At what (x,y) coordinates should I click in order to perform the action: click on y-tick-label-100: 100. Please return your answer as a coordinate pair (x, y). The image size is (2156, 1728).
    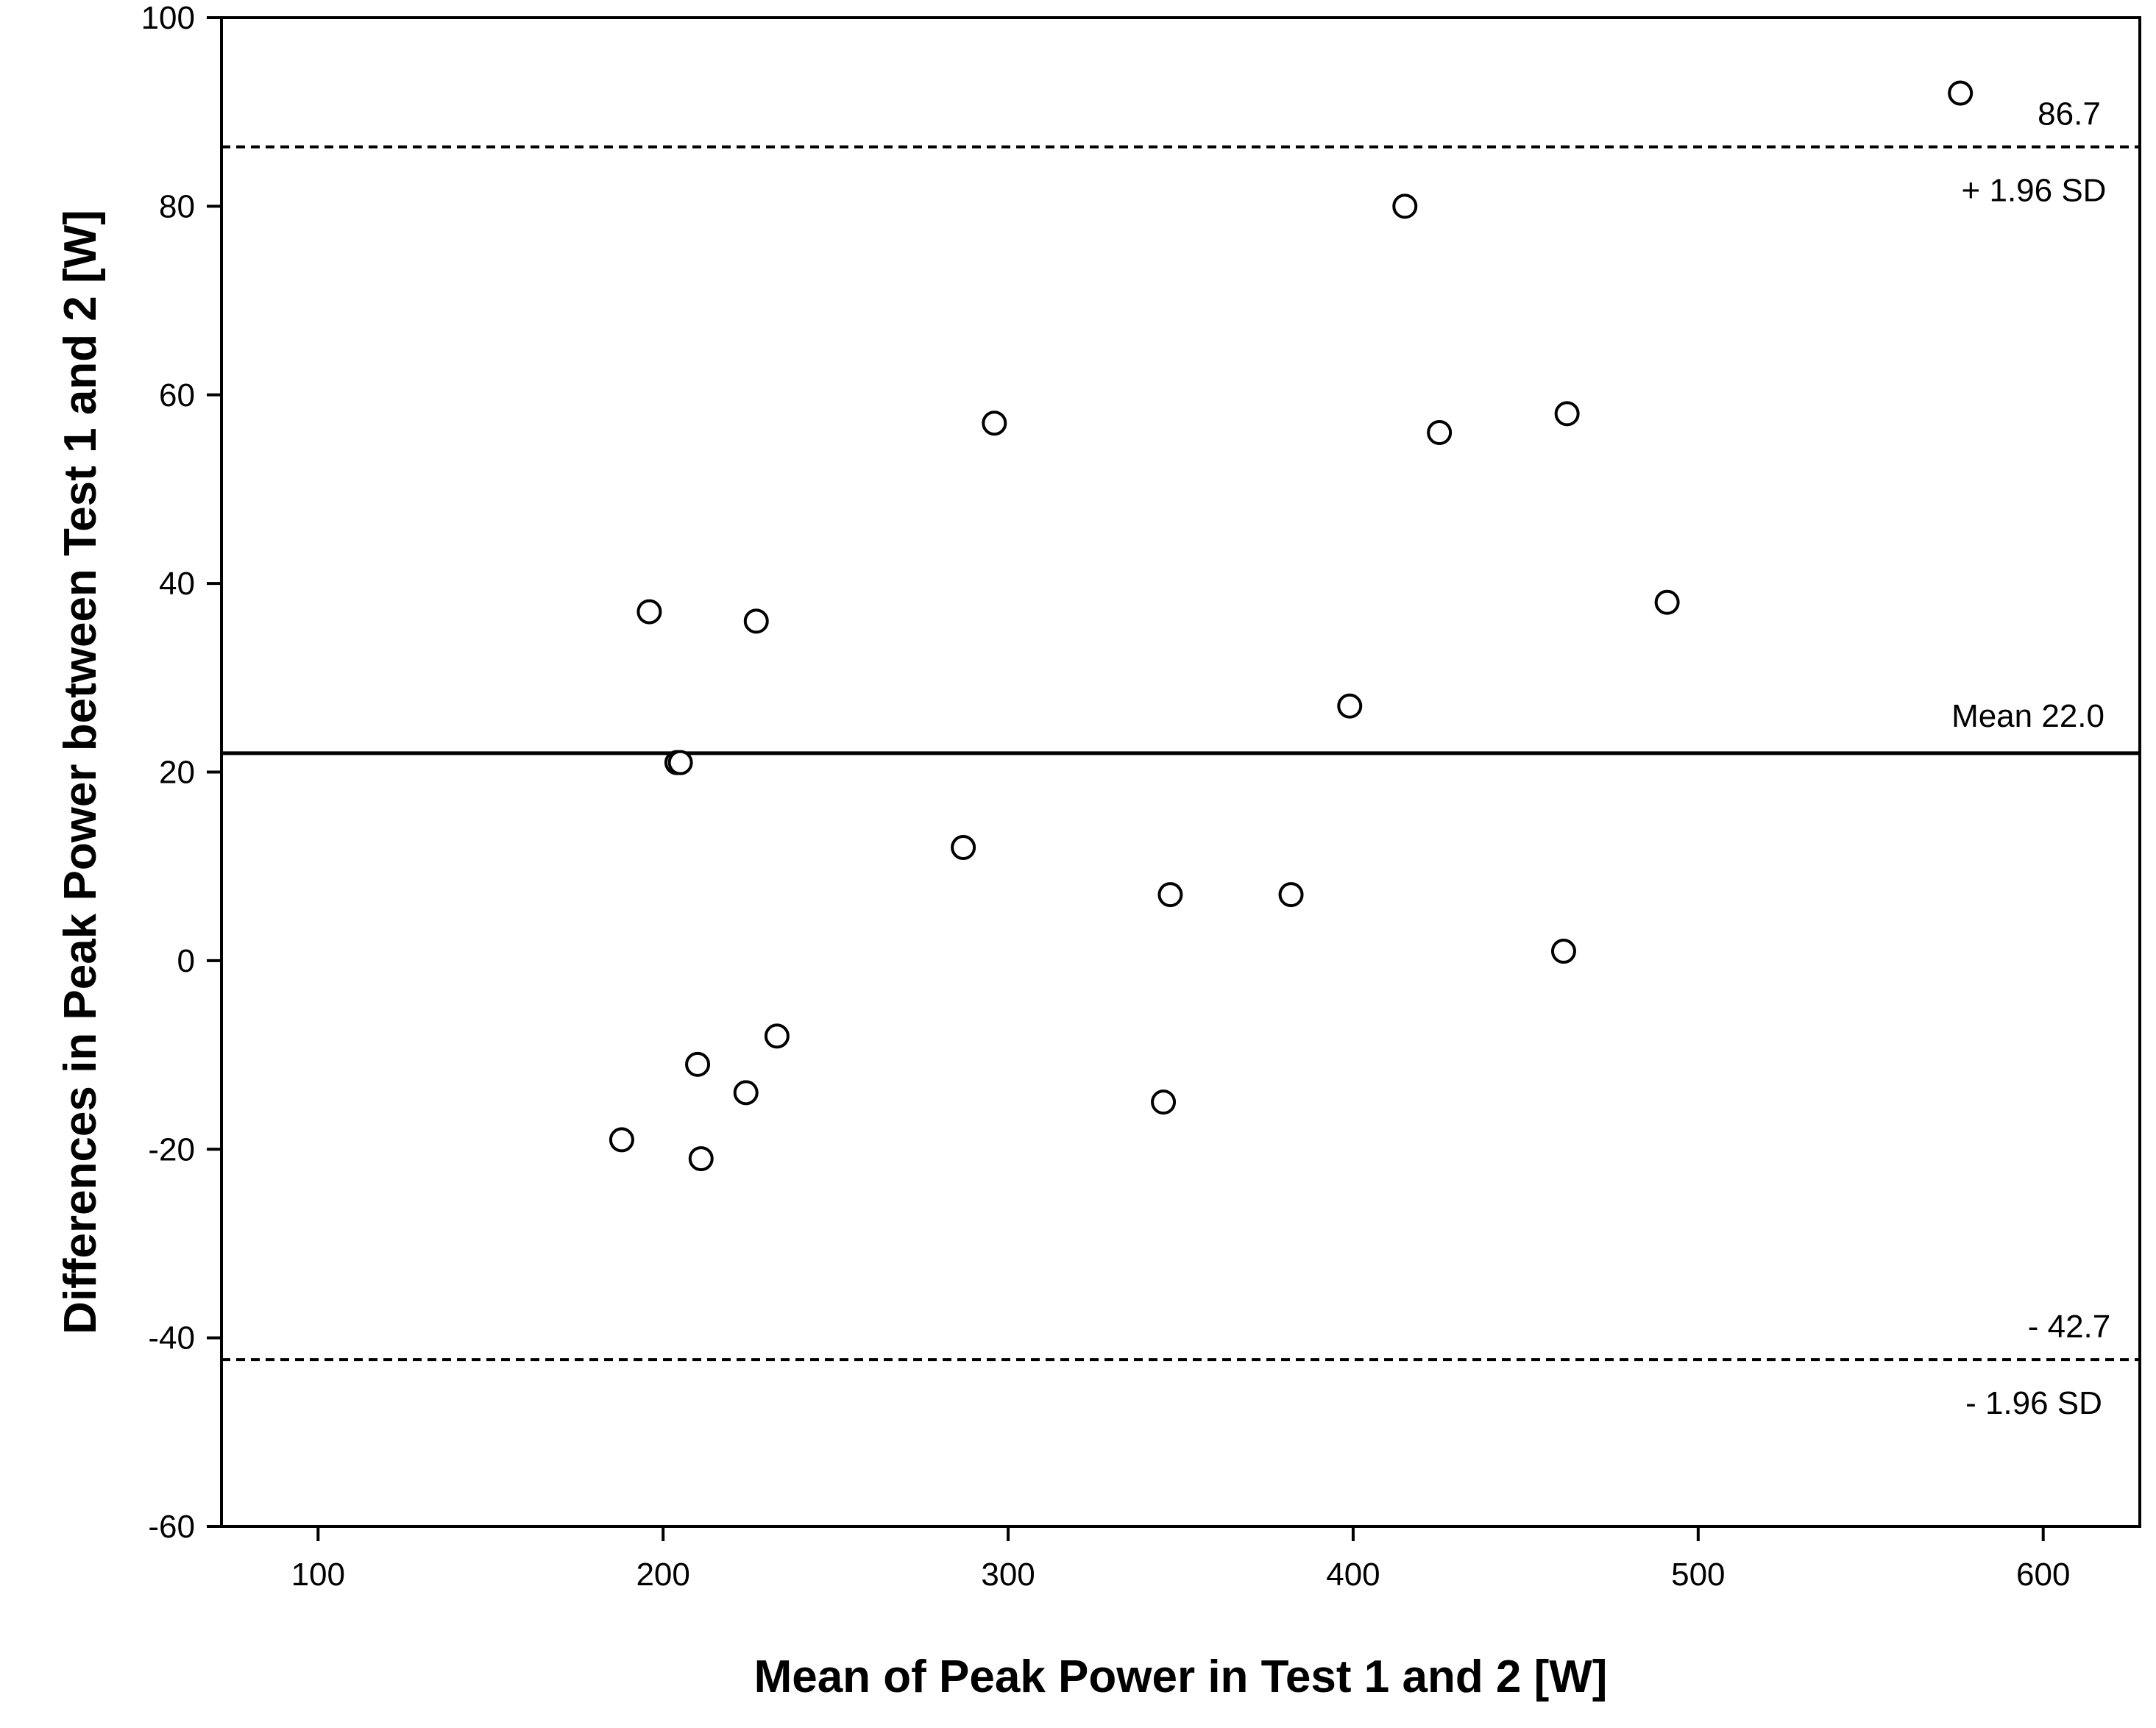
    Looking at the image, I should click on (168, 18).